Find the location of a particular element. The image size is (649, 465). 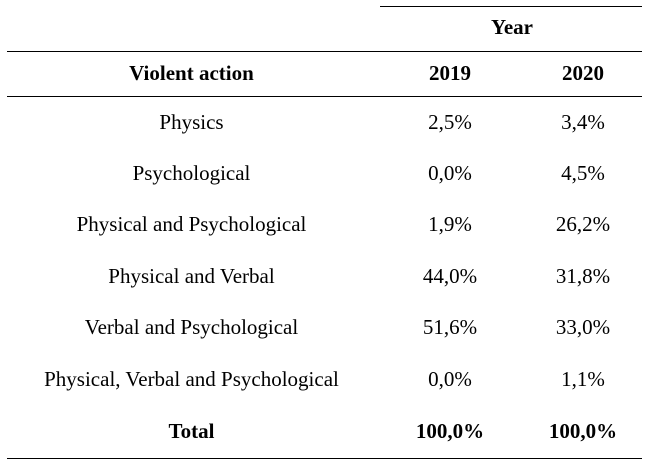

column-header-2020: 2020 is located at coordinates (583, 73).